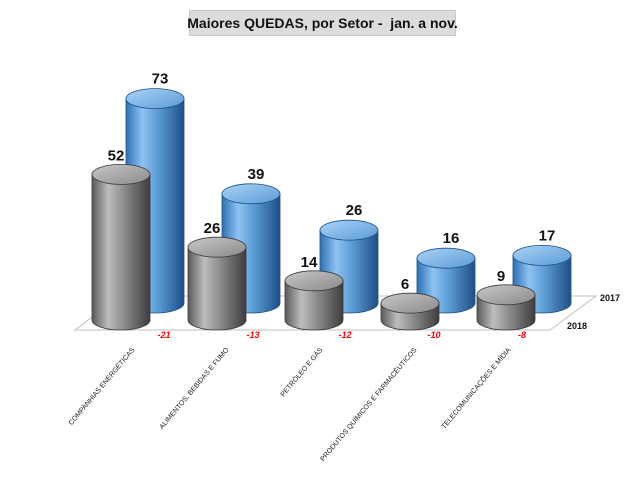 This screenshot has width=640, height=480. What do you see at coordinates (451, 238) in the screenshot?
I see `value-label-2017-4: 16` at bounding box center [451, 238].